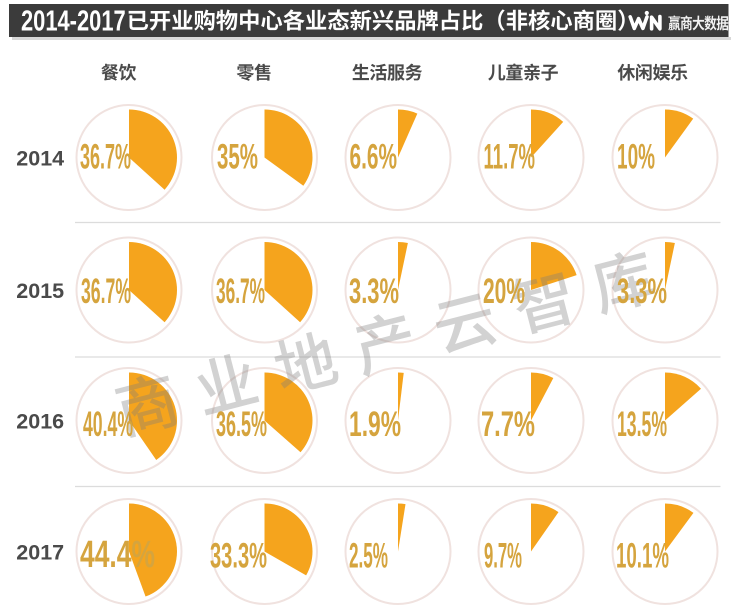  Describe the element at coordinates (508, 424) in the screenshot. I see `svg-text: 7.7%` at that location.